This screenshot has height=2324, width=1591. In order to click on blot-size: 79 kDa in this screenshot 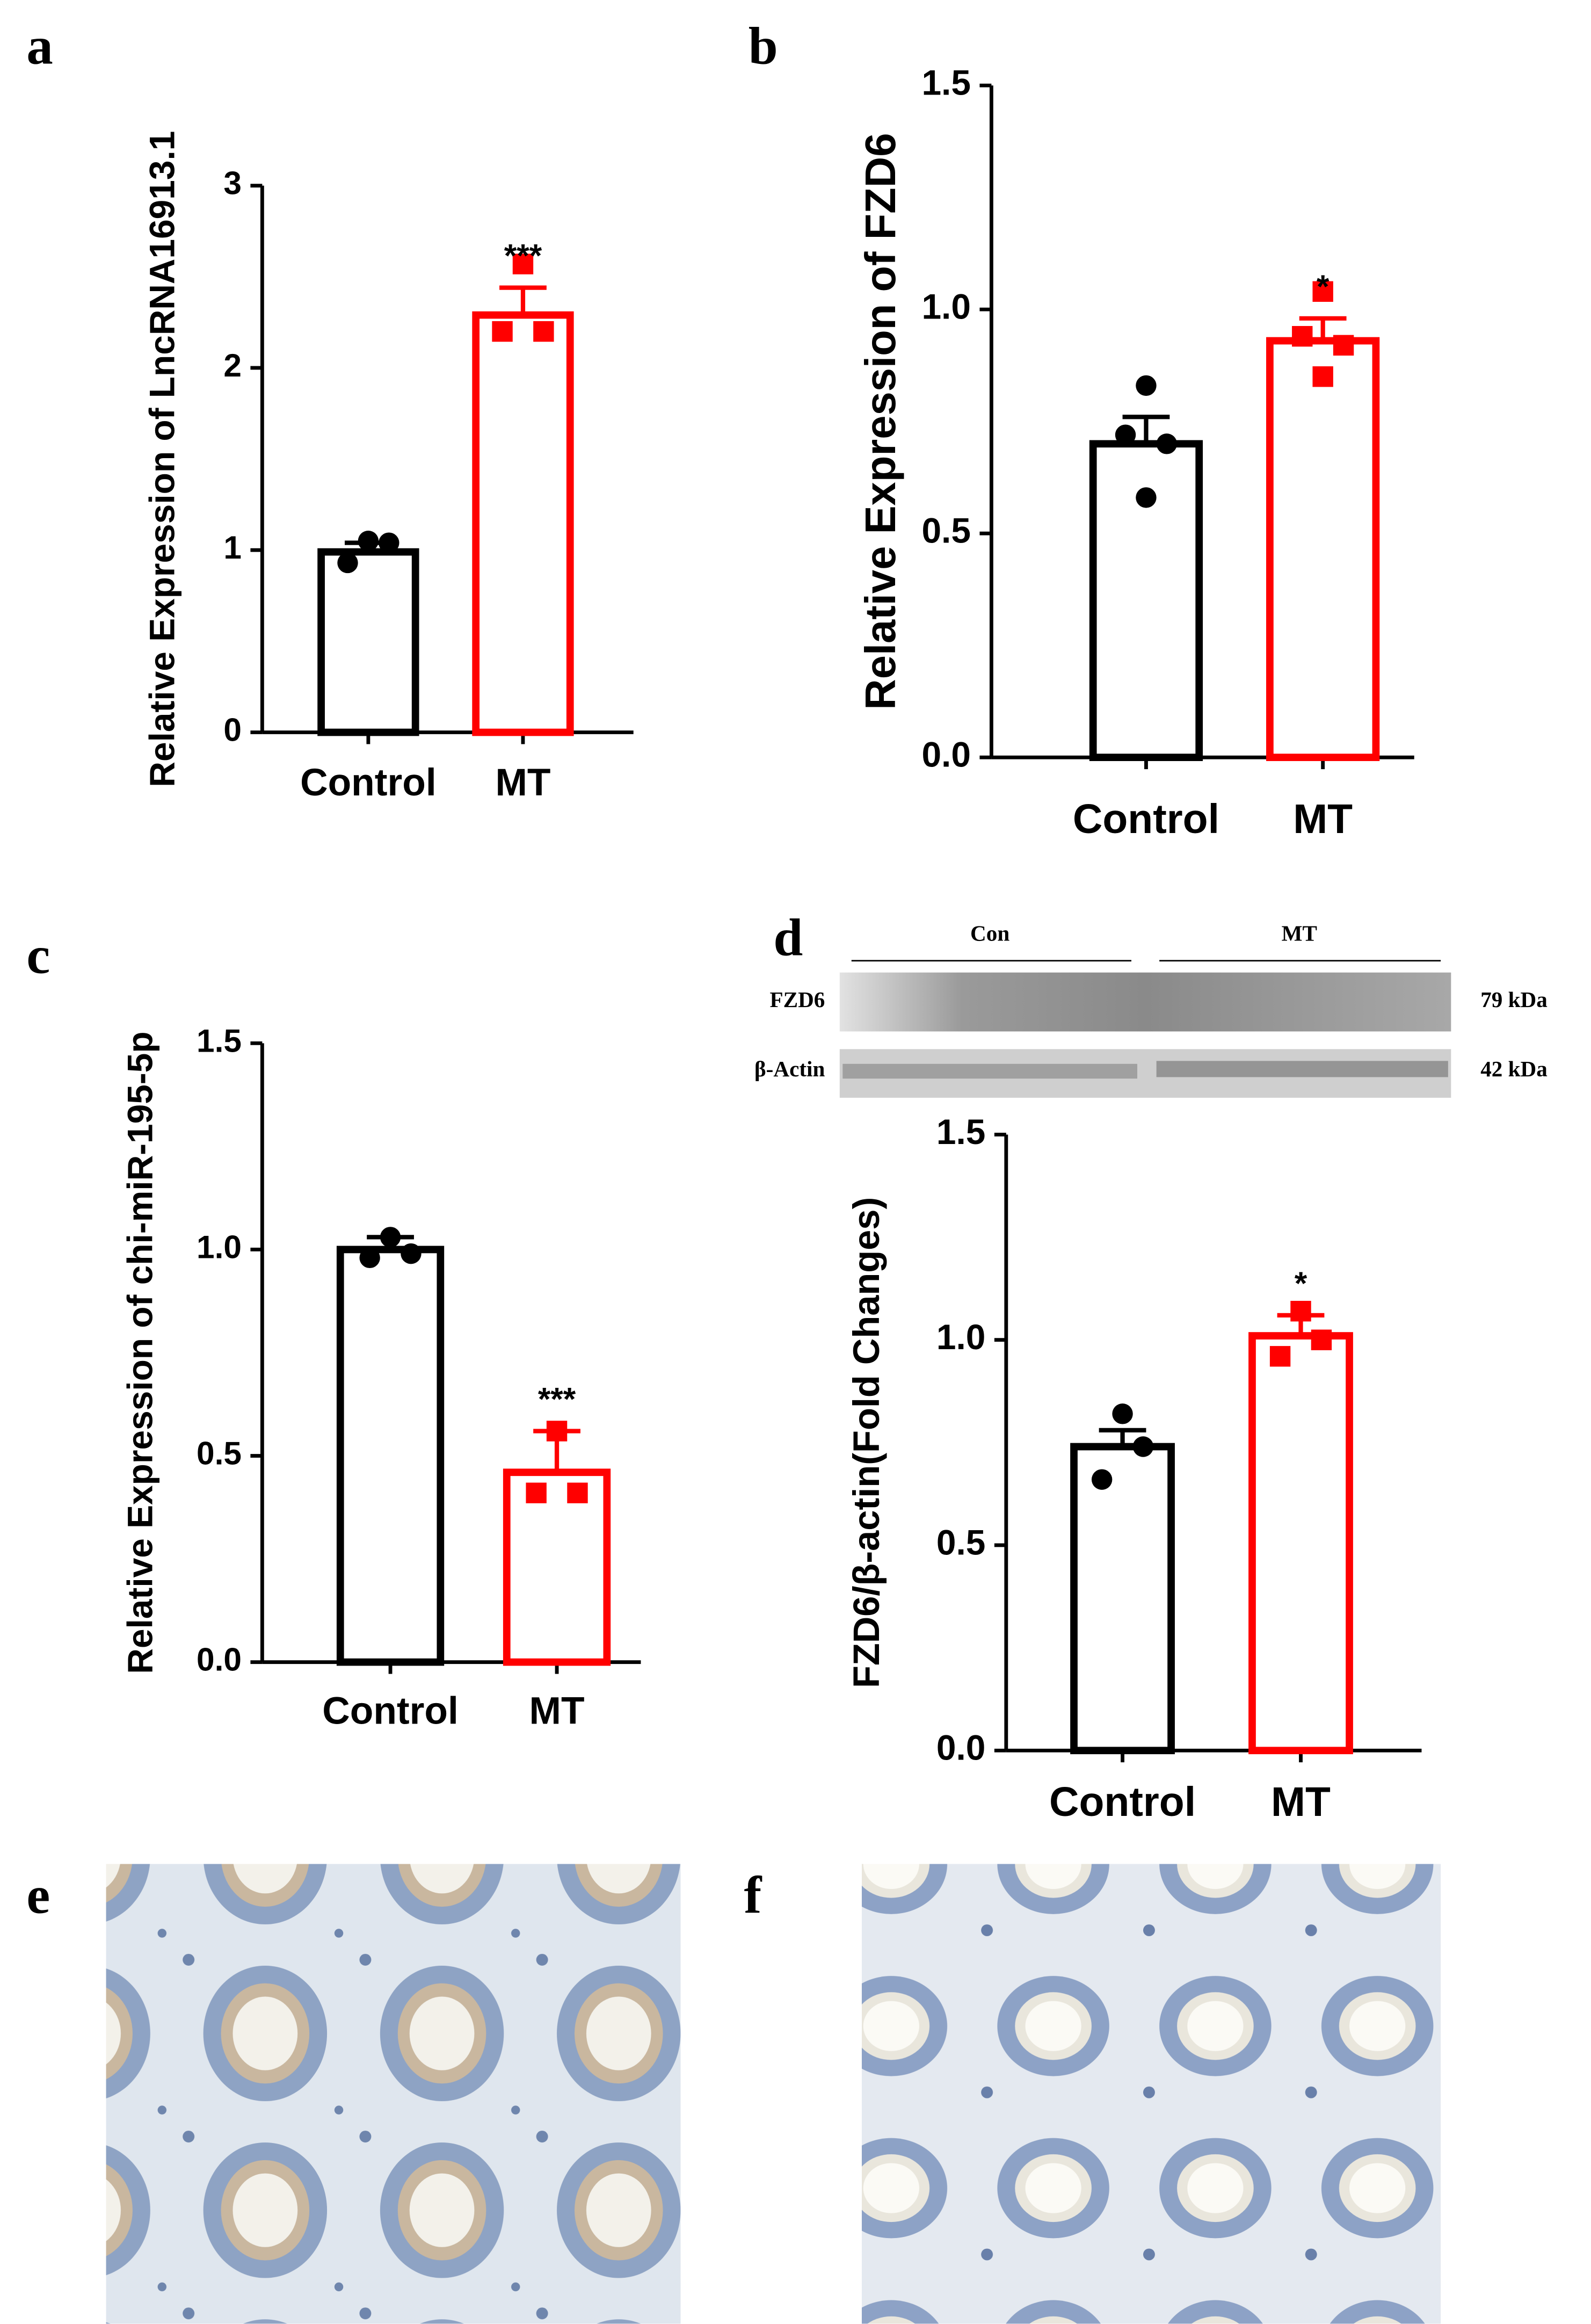, I will do `click(1514, 999)`.